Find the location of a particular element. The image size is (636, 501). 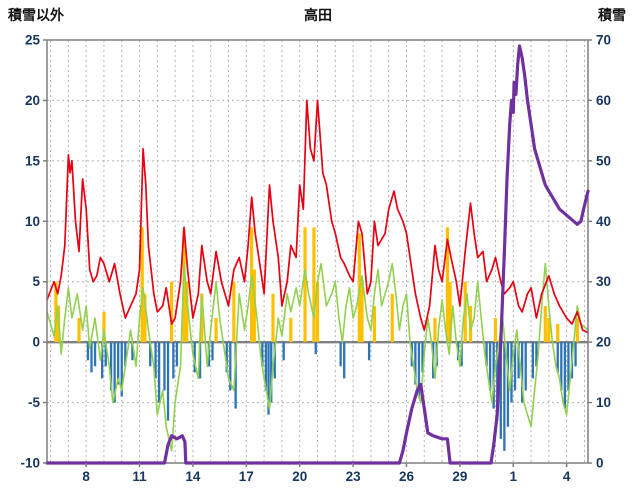

axis-tick-label: 60 is located at coordinates (603, 100).